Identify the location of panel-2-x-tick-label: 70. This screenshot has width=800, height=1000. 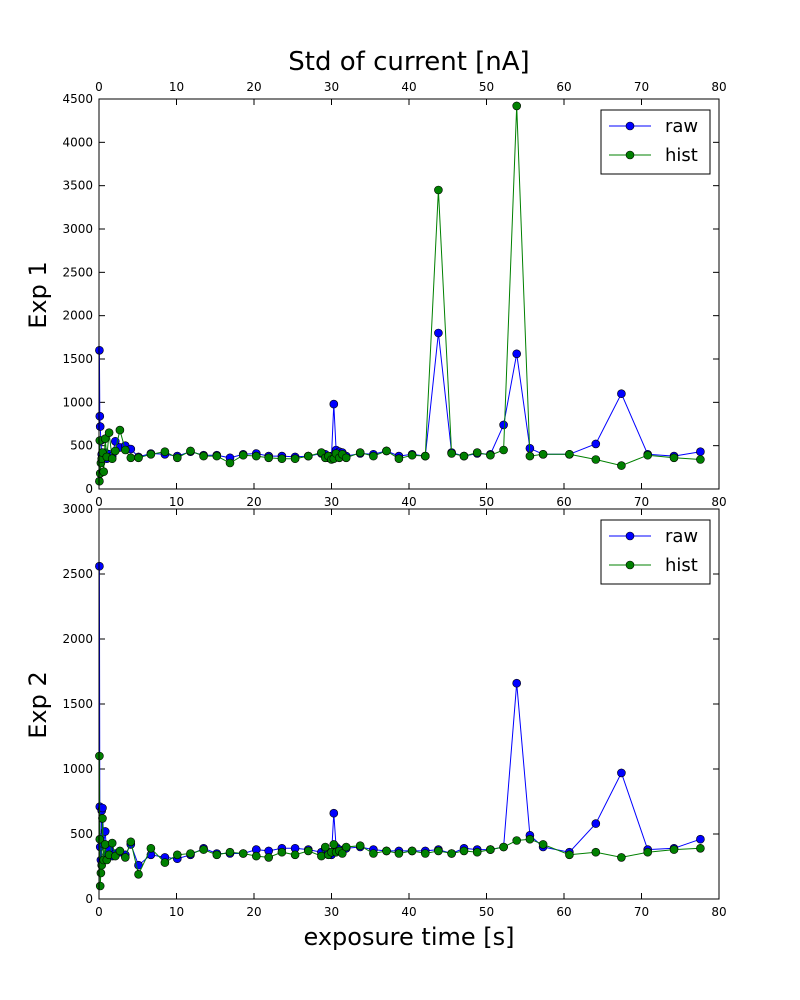
(641, 912).